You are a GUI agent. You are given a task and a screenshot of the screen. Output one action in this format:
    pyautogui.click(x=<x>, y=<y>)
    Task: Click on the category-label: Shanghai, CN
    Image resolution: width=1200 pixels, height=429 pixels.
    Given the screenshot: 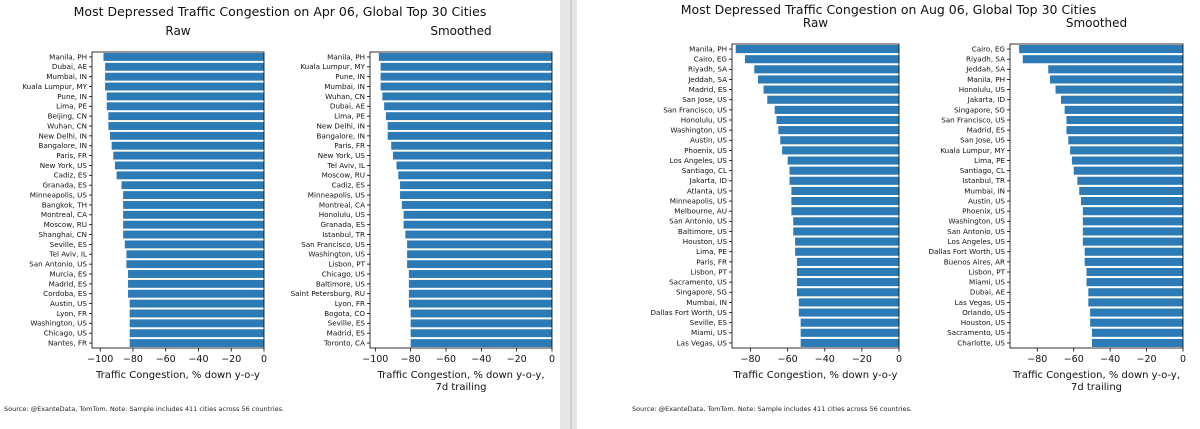 What is the action you would take?
    pyautogui.click(x=62, y=234)
    